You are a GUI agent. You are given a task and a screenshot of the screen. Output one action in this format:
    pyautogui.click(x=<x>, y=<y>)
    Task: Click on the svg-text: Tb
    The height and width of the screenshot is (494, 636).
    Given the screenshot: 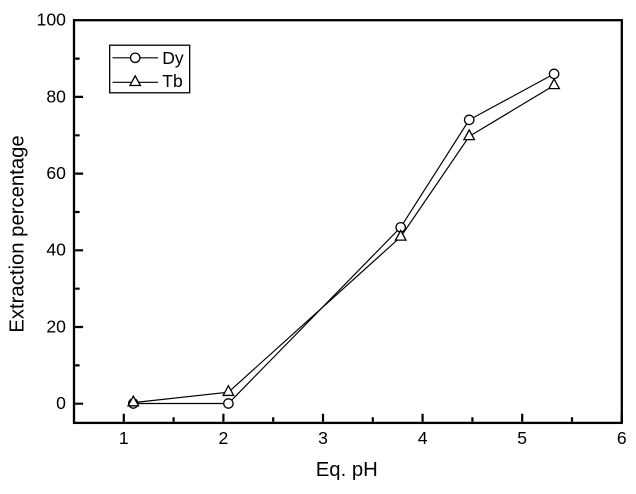 What is the action you would take?
    pyautogui.click(x=172, y=81)
    